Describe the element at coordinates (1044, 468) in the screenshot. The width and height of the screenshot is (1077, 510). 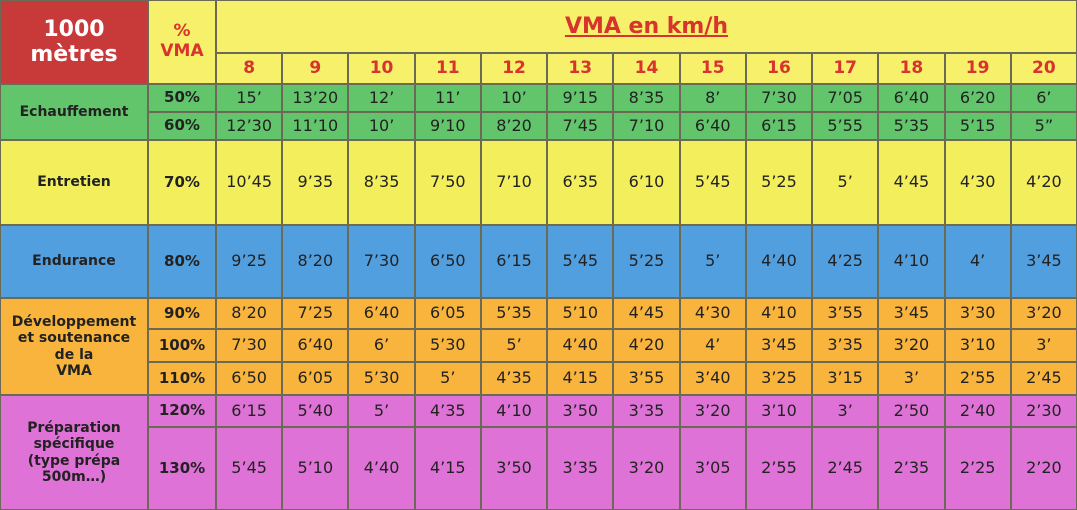
I see `time: 2’20` at that location.